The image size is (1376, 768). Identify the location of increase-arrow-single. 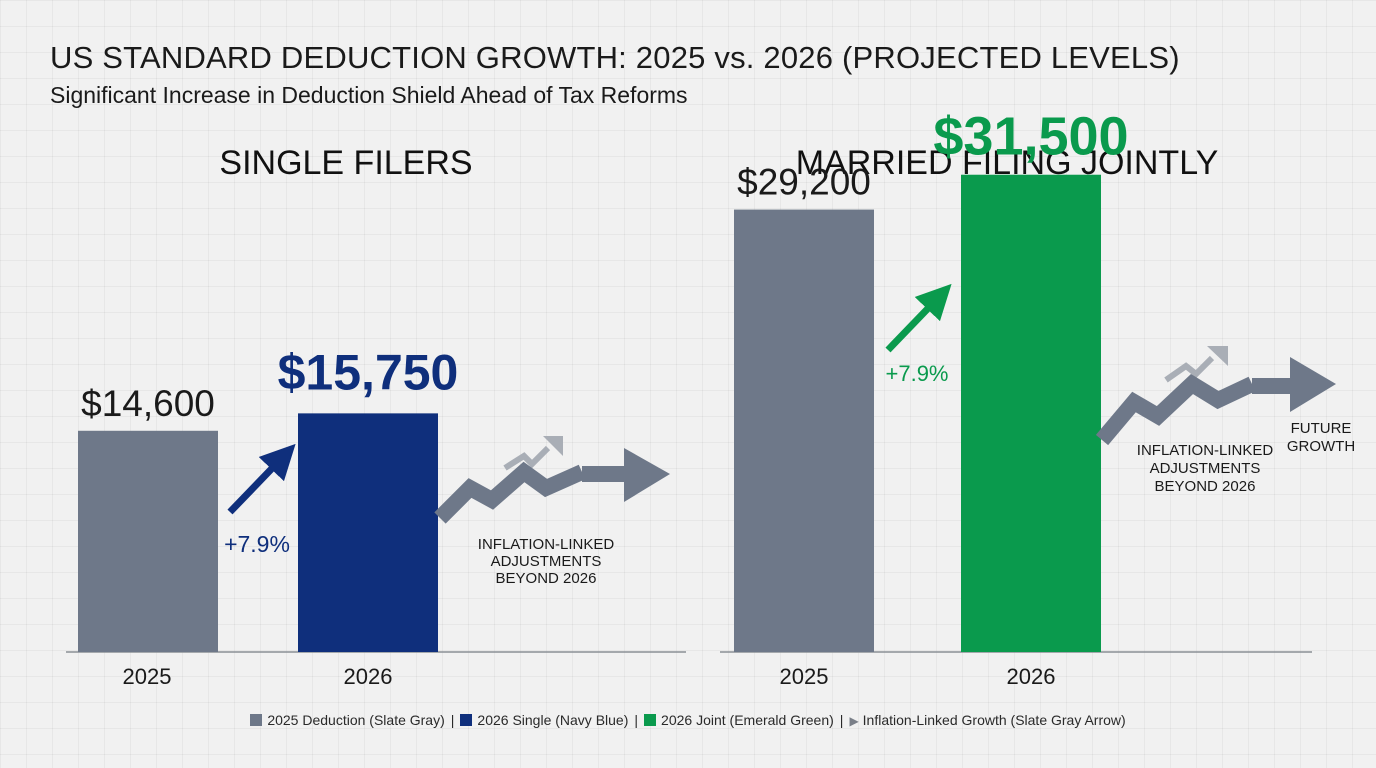
(261, 479).